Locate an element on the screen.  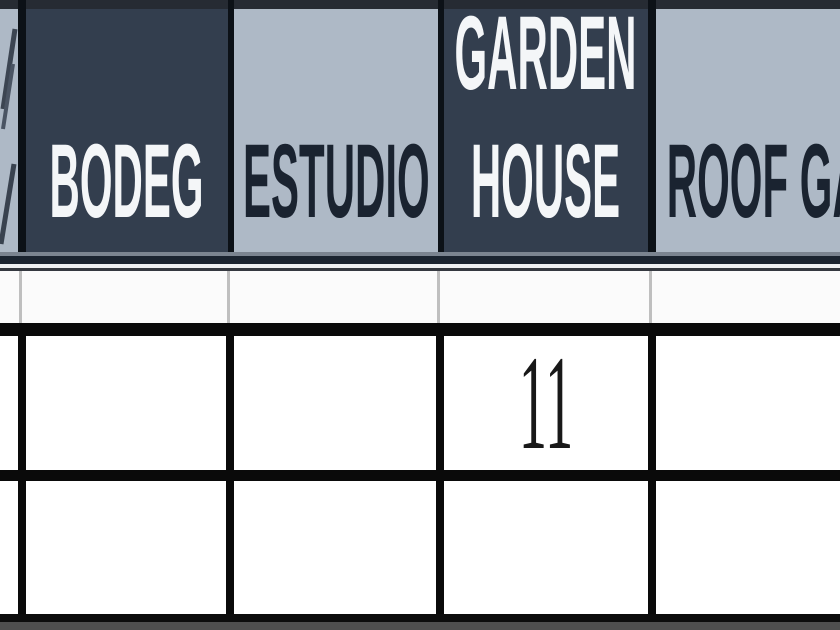
bottom-row-band is located at coordinates (420, 626).